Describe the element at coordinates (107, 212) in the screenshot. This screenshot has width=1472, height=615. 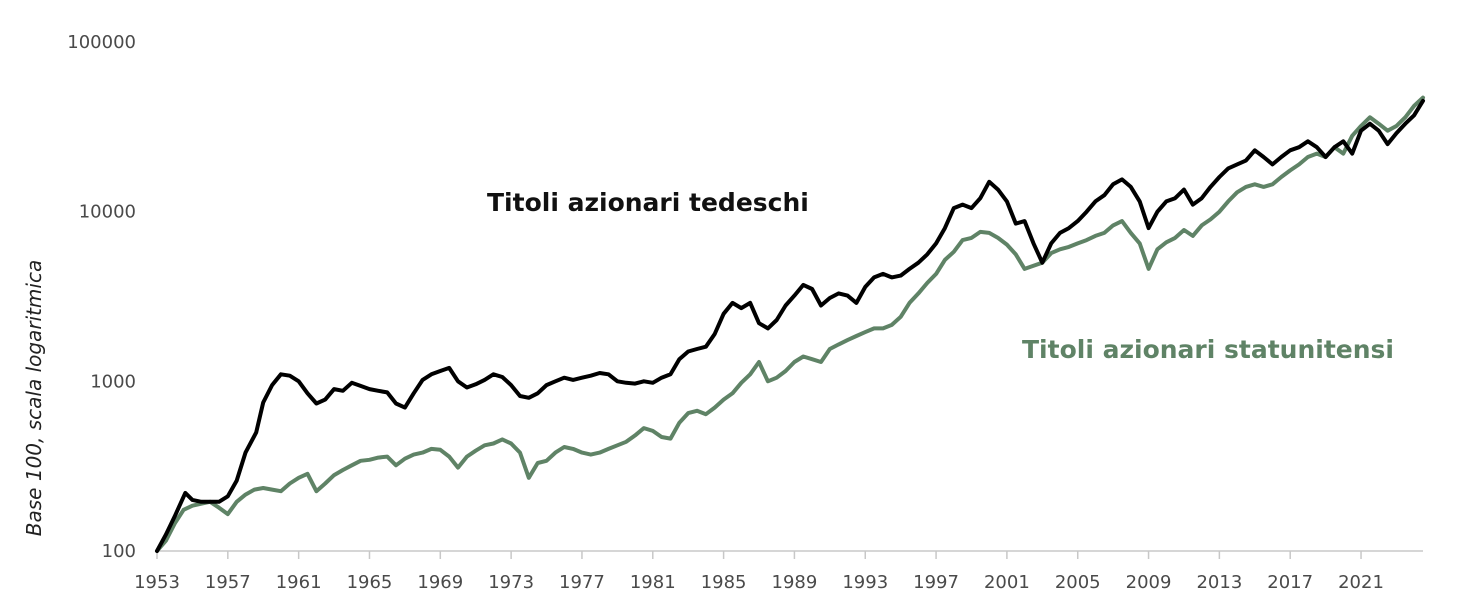
I see `y-tick-label: 10000` at that location.